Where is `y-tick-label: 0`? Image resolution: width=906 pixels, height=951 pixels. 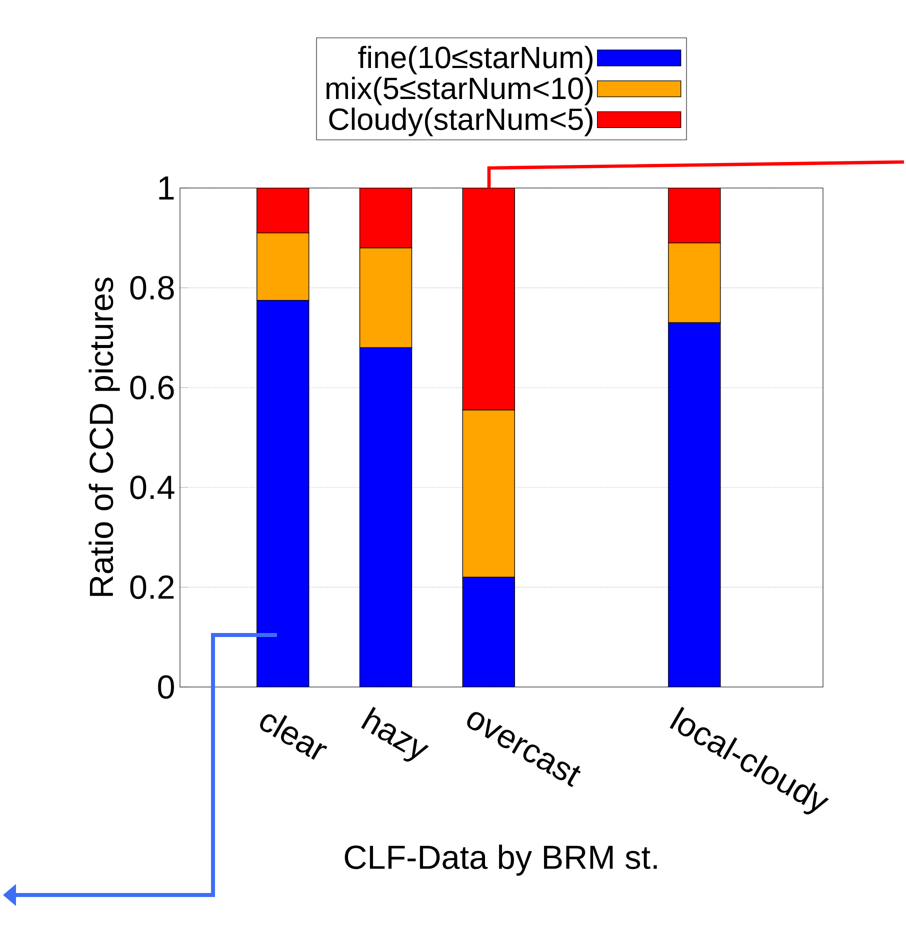 y-tick-label: 0 is located at coordinates (166, 687).